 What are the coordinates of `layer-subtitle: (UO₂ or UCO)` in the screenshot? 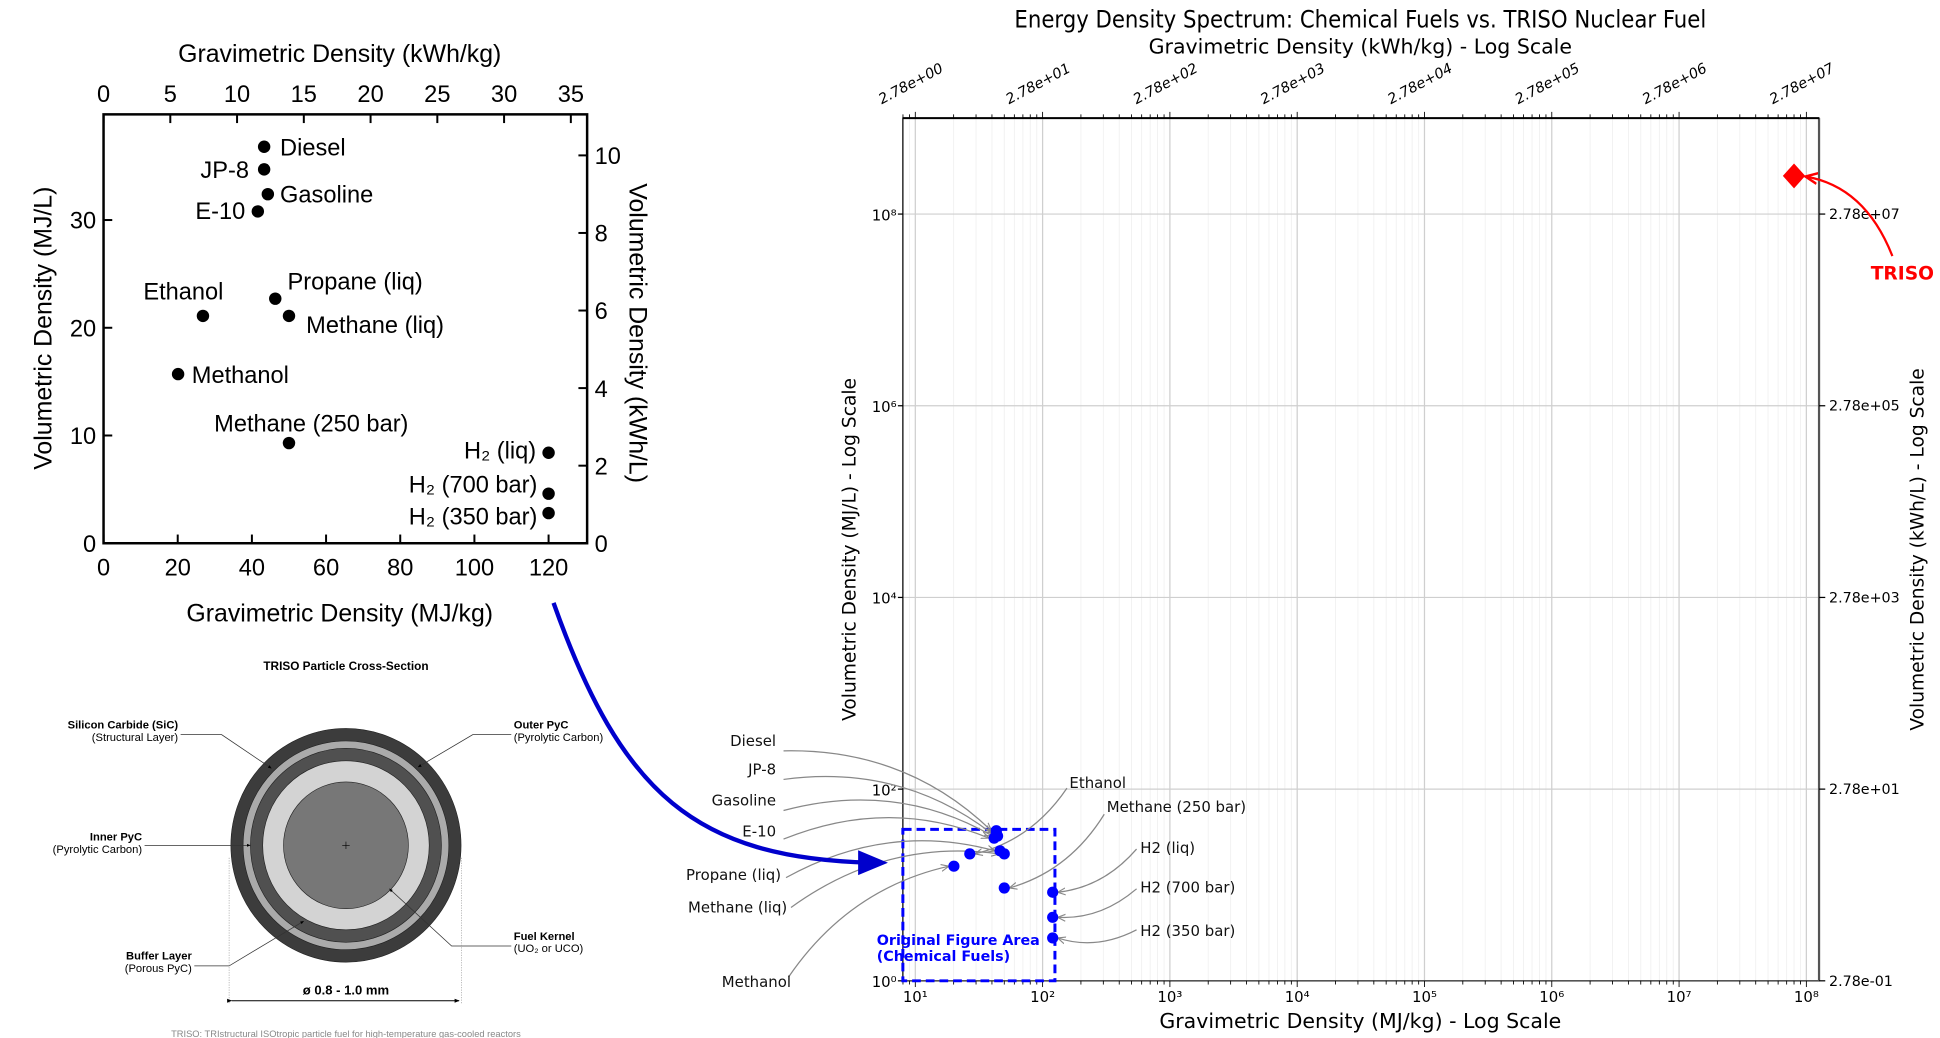 It's located at (549, 949).